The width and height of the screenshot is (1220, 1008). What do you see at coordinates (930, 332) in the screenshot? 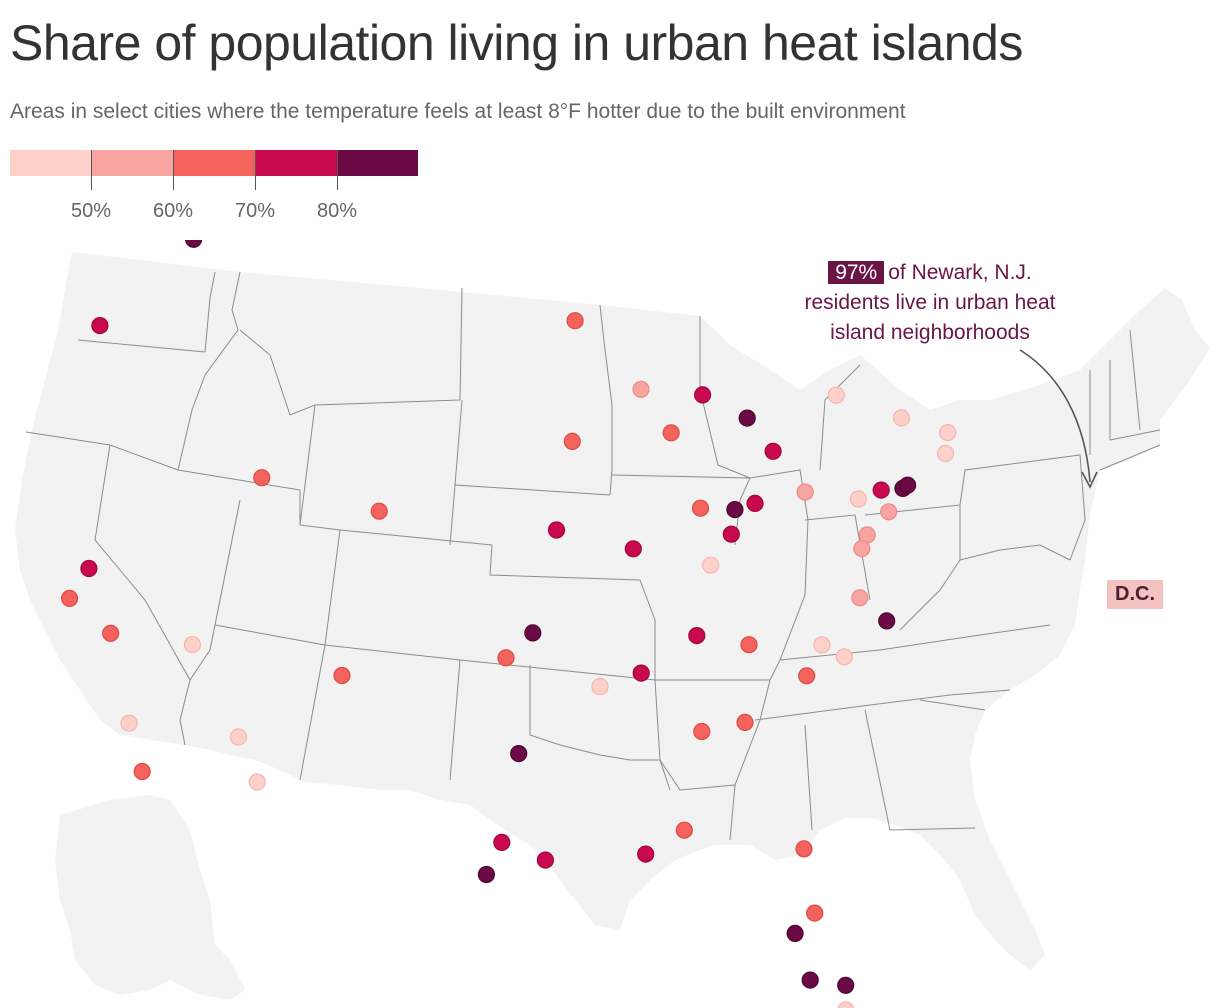
I see `annotation-line-3: island neighborhoods` at bounding box center [930, 332].